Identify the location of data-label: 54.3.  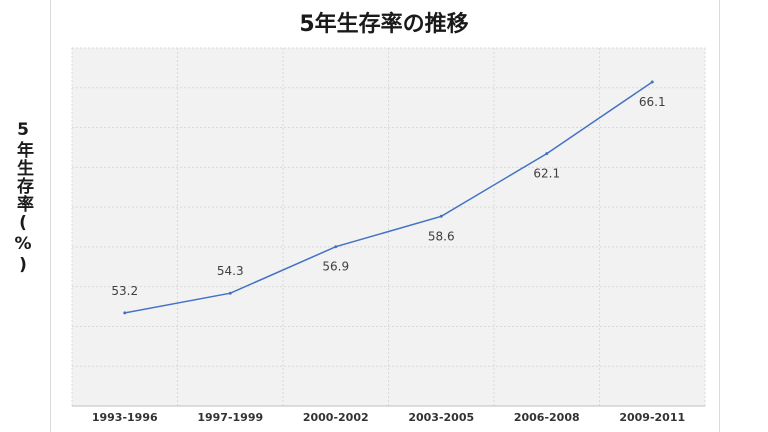
(230, 271).